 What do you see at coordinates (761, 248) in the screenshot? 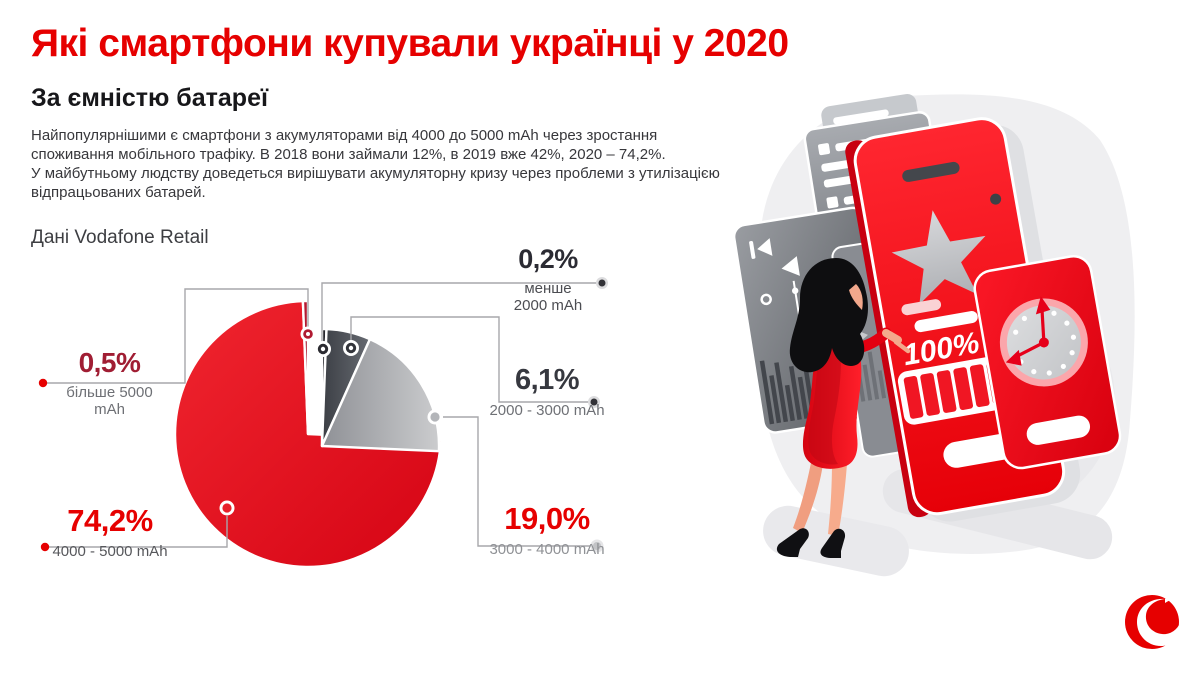
I see `skip-start-icon` at bounding box center [761, 248].